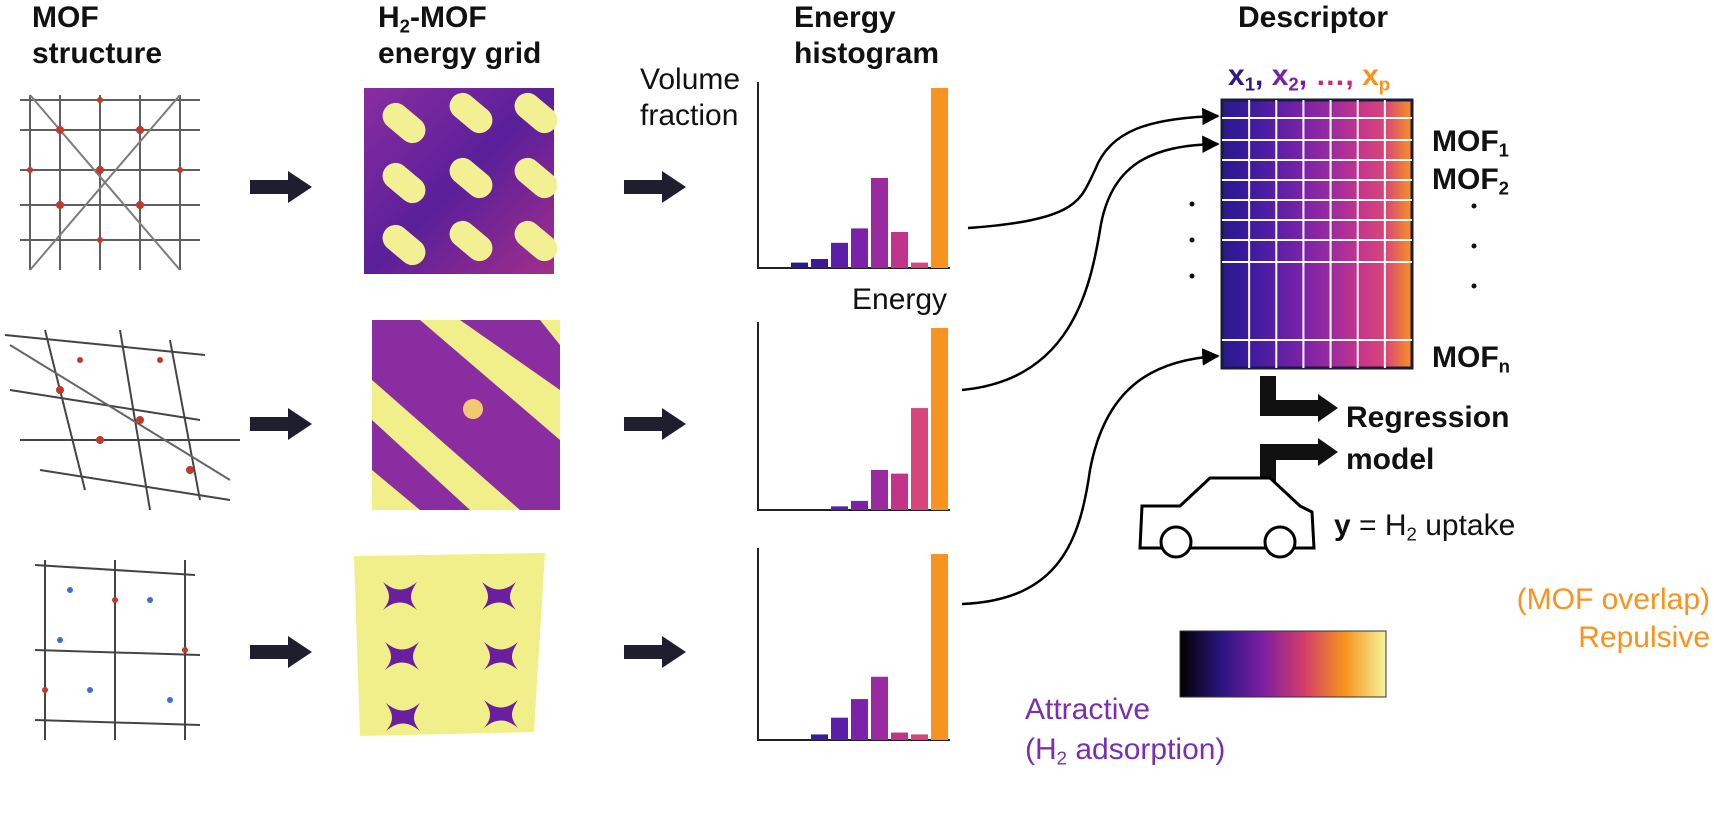  I want to click on regression-model-label: Regression model, so click(1427, 439).